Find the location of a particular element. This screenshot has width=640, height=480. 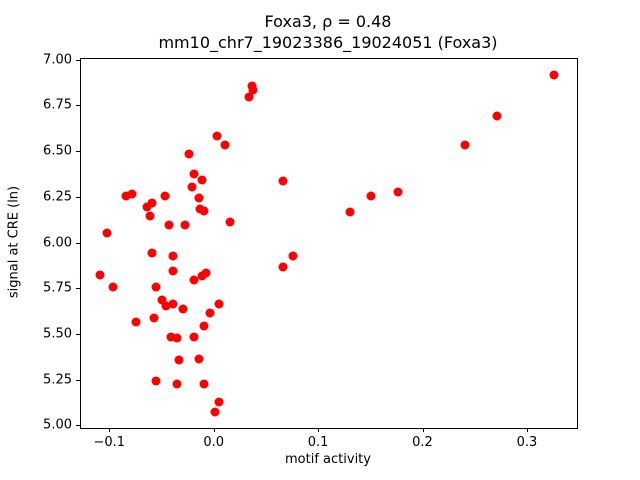

chart-title: Foxa3, ρ = 0.48 is located at coordinates (328, 21).